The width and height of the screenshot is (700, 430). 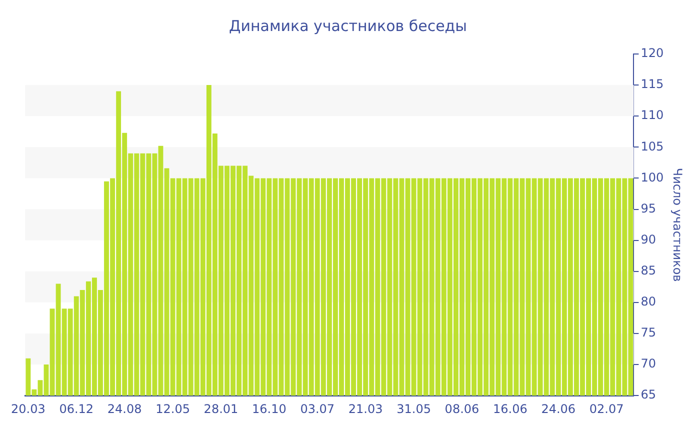 What do you see at coordinates (221, 409) in the screenshot?
I see `x-tick-label: 28.01` at bounding box center [221, 409].